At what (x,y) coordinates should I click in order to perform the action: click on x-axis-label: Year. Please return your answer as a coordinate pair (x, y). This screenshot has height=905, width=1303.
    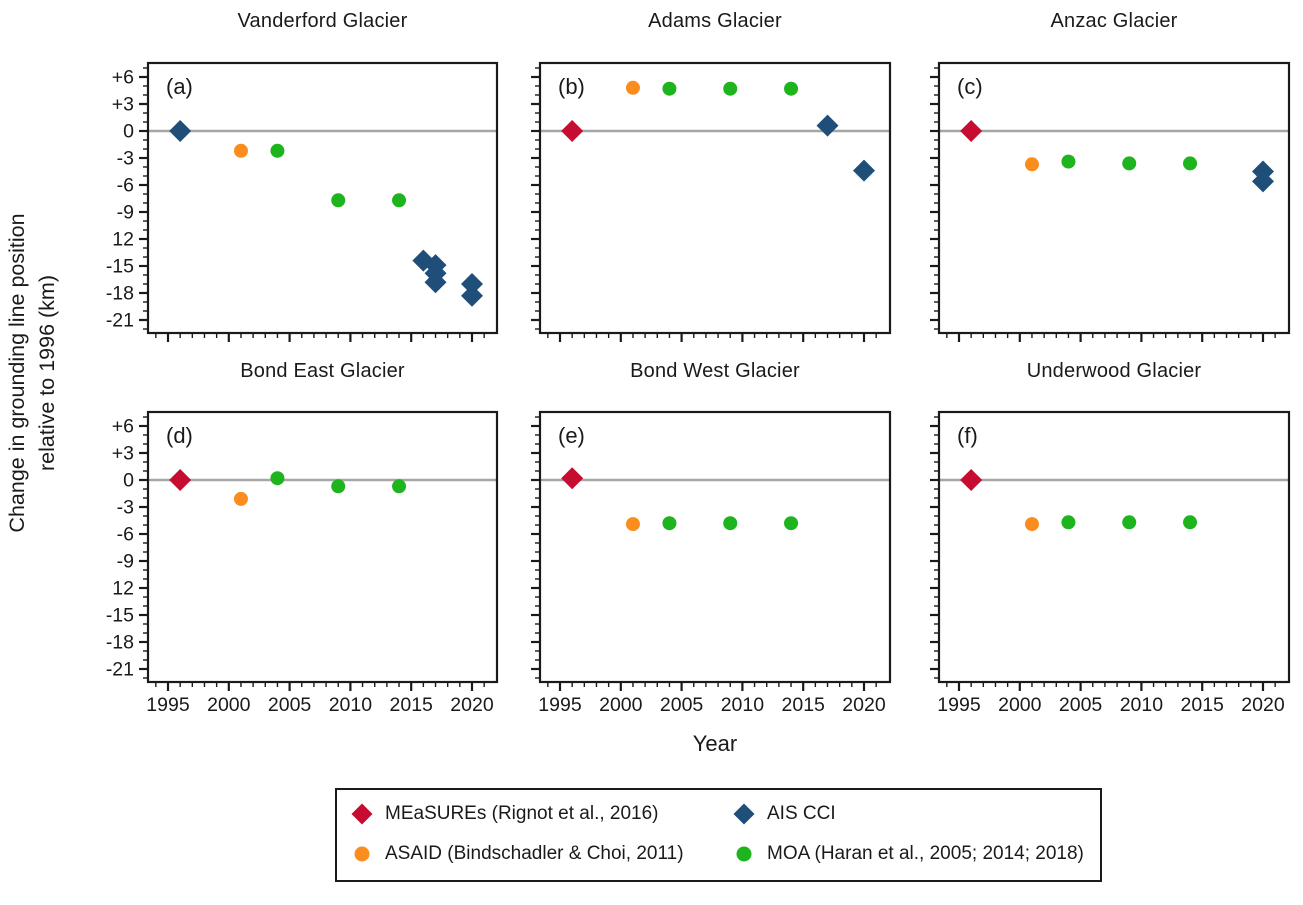
    Looking at the image, I should click on (715, 743).